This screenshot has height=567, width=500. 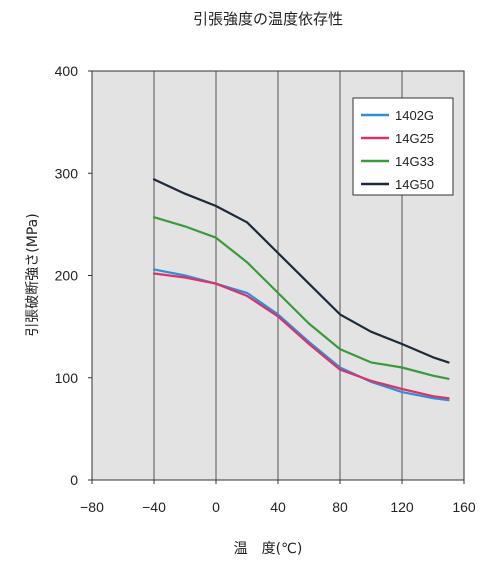 I want to click on x-tick-labels: −80 −40 0 40 80 120 160, so click(x=278, y=497).